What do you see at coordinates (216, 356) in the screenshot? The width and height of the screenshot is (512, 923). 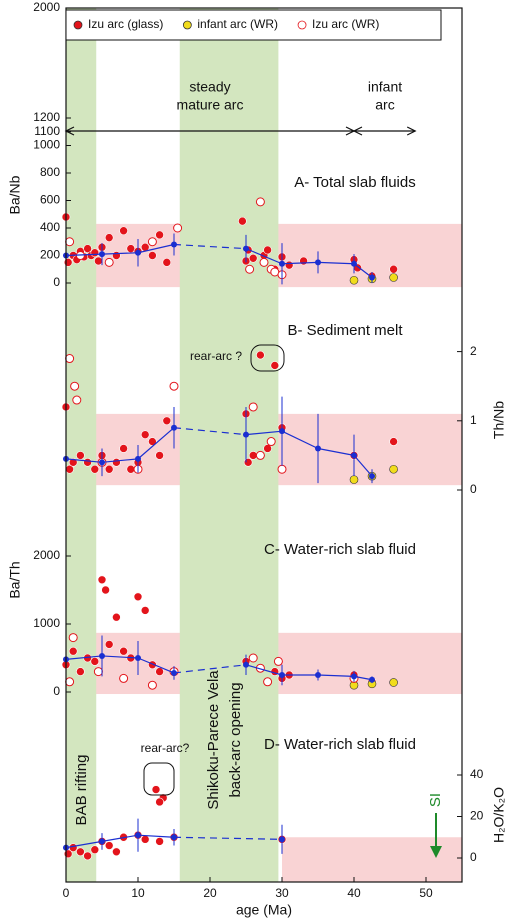 I see `annotation: rear-arc ?` at bounding box center [216, 356].